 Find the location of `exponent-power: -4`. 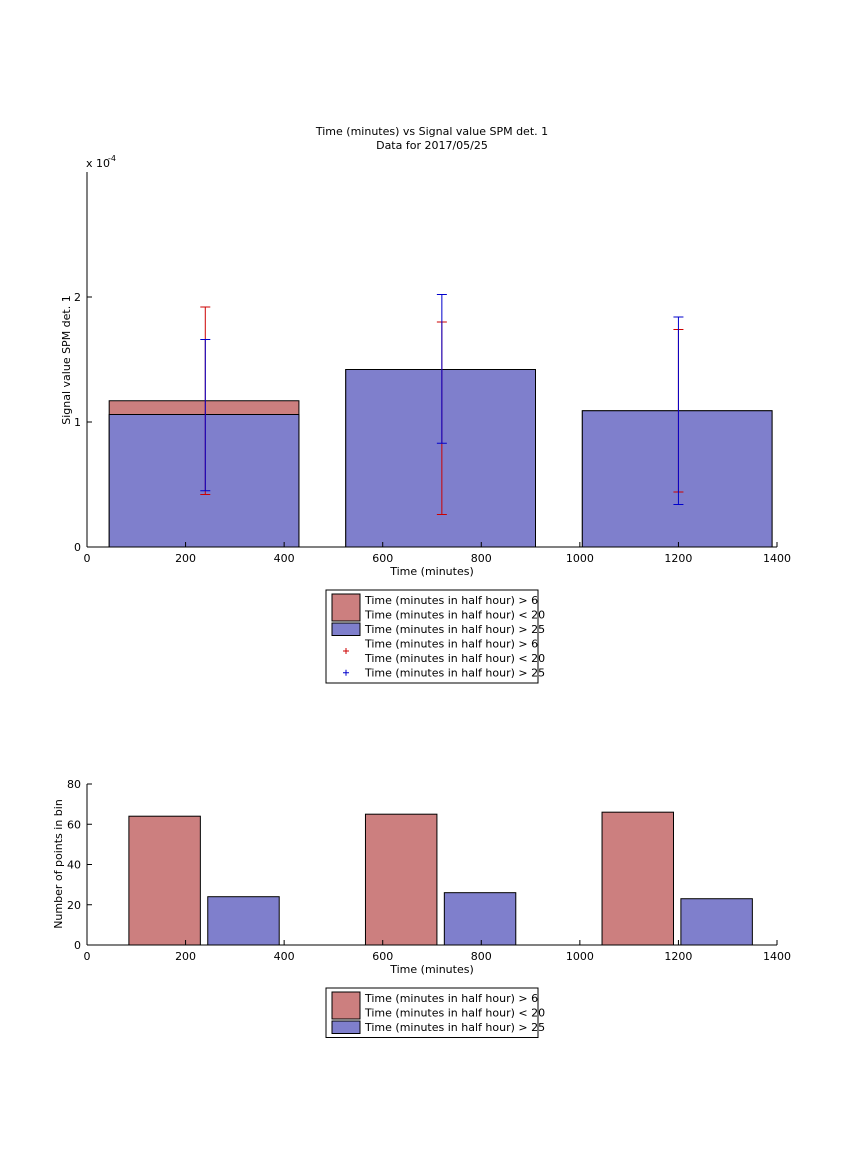

exponent-power: -4 is located at coordinates (112, 158).